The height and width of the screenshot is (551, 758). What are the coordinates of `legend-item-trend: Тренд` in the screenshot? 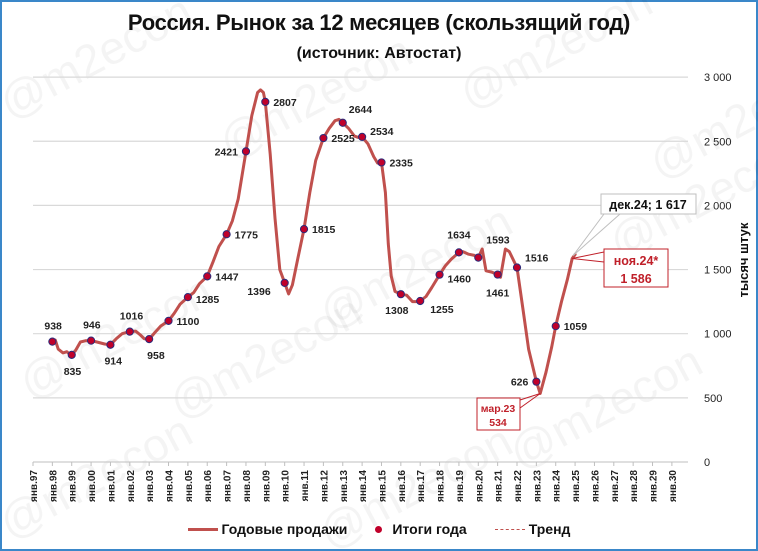 It's located at (532, 529).